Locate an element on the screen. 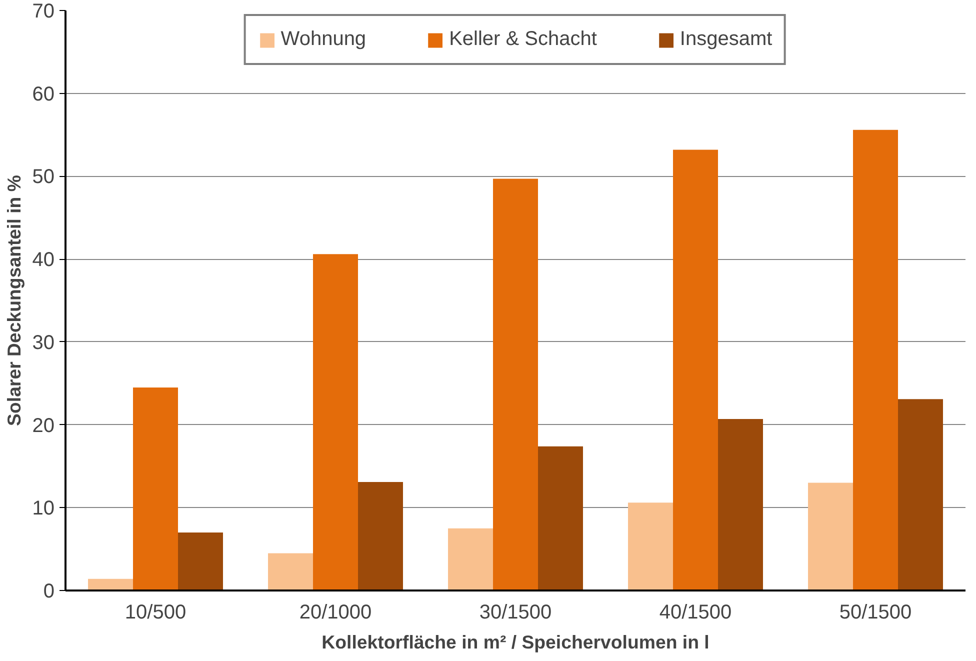  y-tick-label: 60 is located at coordinates (43, 94).